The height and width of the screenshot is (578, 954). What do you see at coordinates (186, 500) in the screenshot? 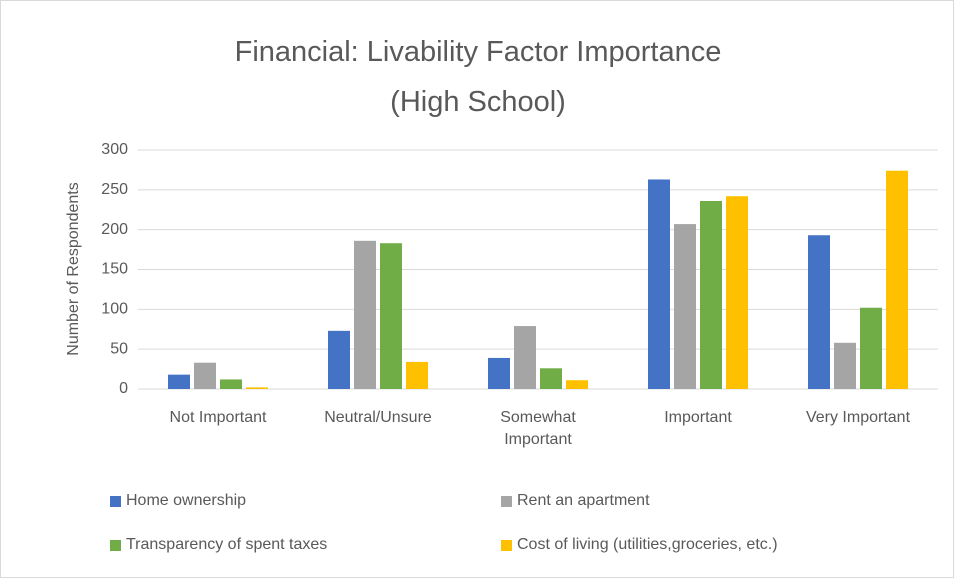
I see `legend-label: Home ownership` at bounding box center [186, 500].